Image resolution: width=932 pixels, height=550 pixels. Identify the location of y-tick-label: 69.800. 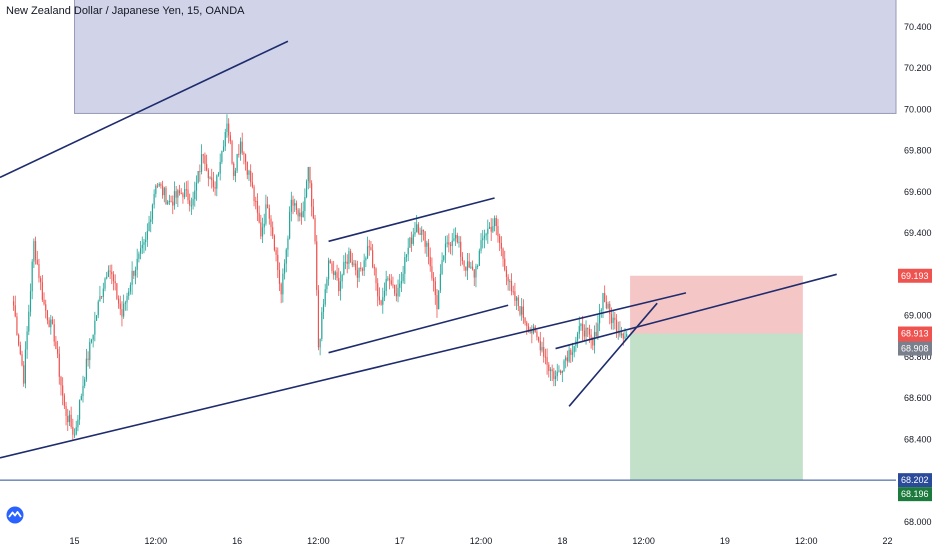
(918, 151).